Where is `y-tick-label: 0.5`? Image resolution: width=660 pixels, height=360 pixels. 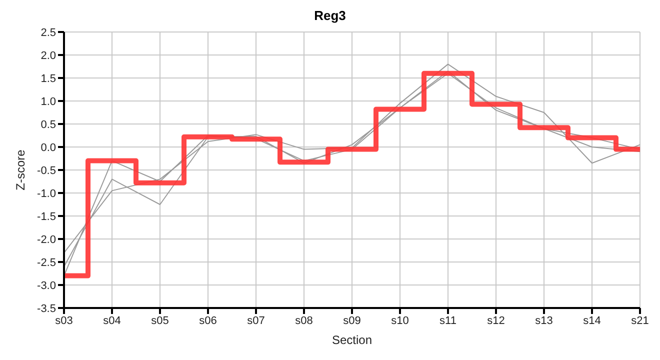
y-tick-label: 0.5 is located at coordinates (48, 124).